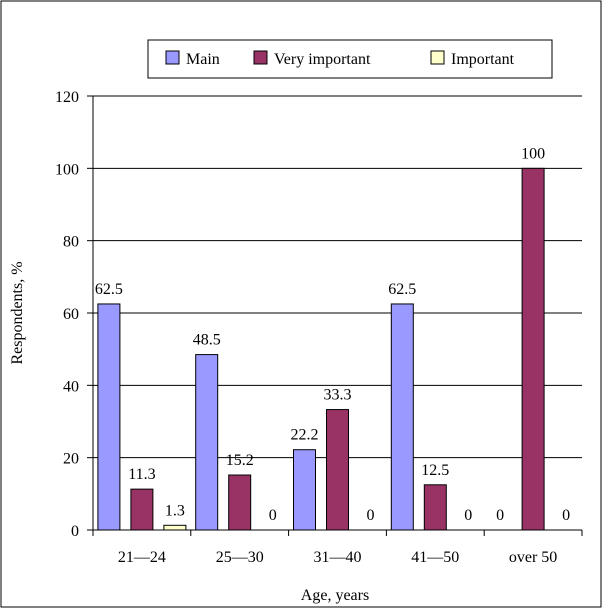  What do you see at coordinates (240, 557) in the screenshot?
I see `x-tick-label: 25—30` at bounding box center [240, 557].